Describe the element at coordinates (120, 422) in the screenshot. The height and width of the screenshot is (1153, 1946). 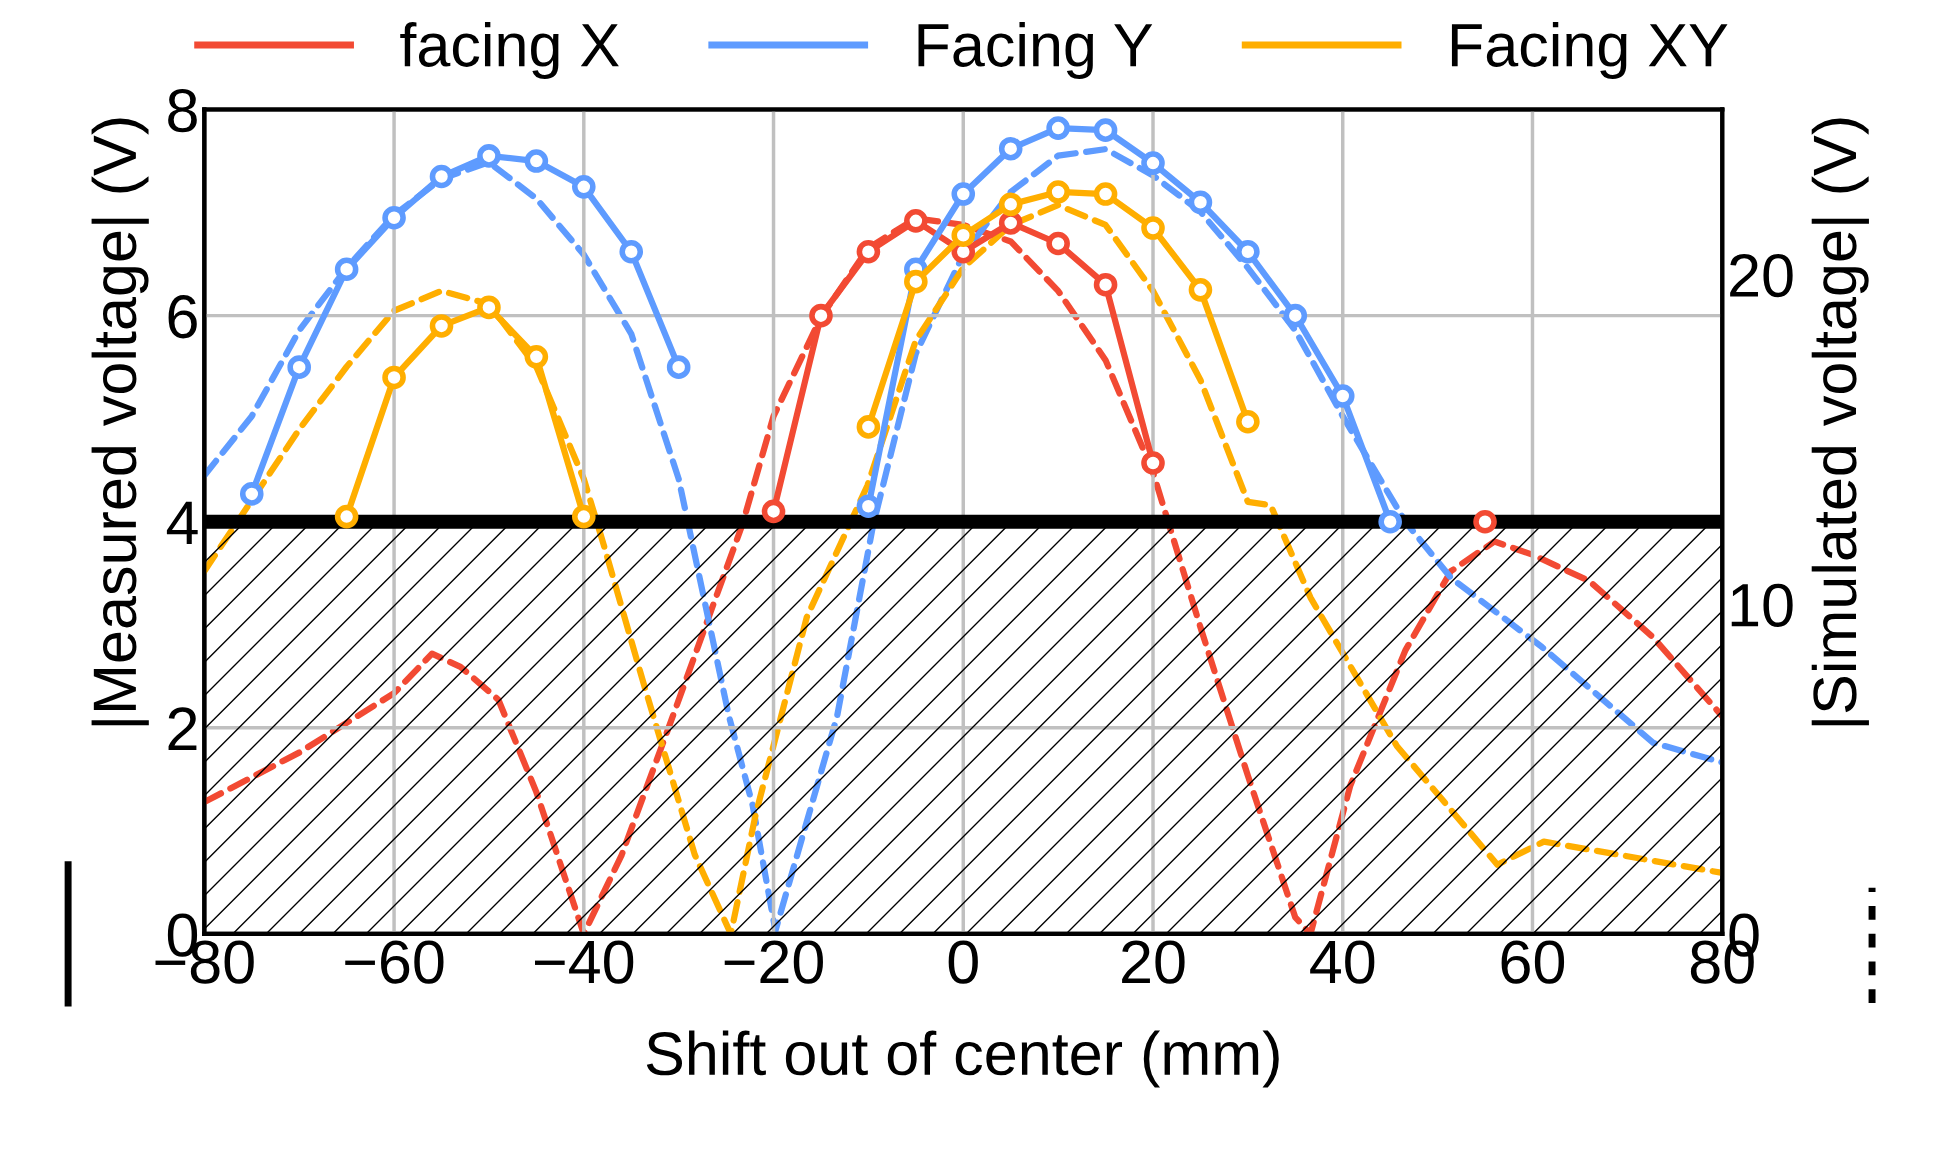
I see `y-axis-title: |Measured voltage| (V)` at that location.